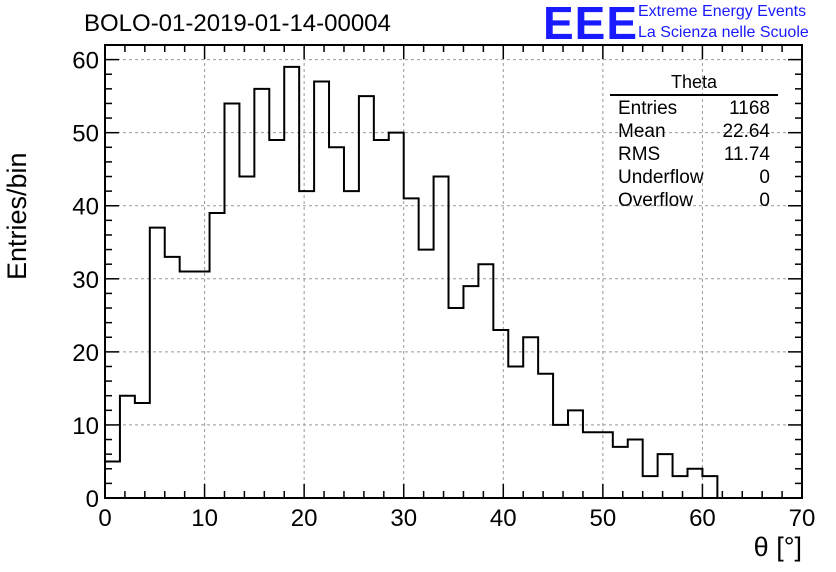 Image resolution: width=836 pixels, height=572 pixels. What do you see at coordinates (85, 207) in the screenshot?
I see `y-tick-label: 40` at bounding box center [85, 207].